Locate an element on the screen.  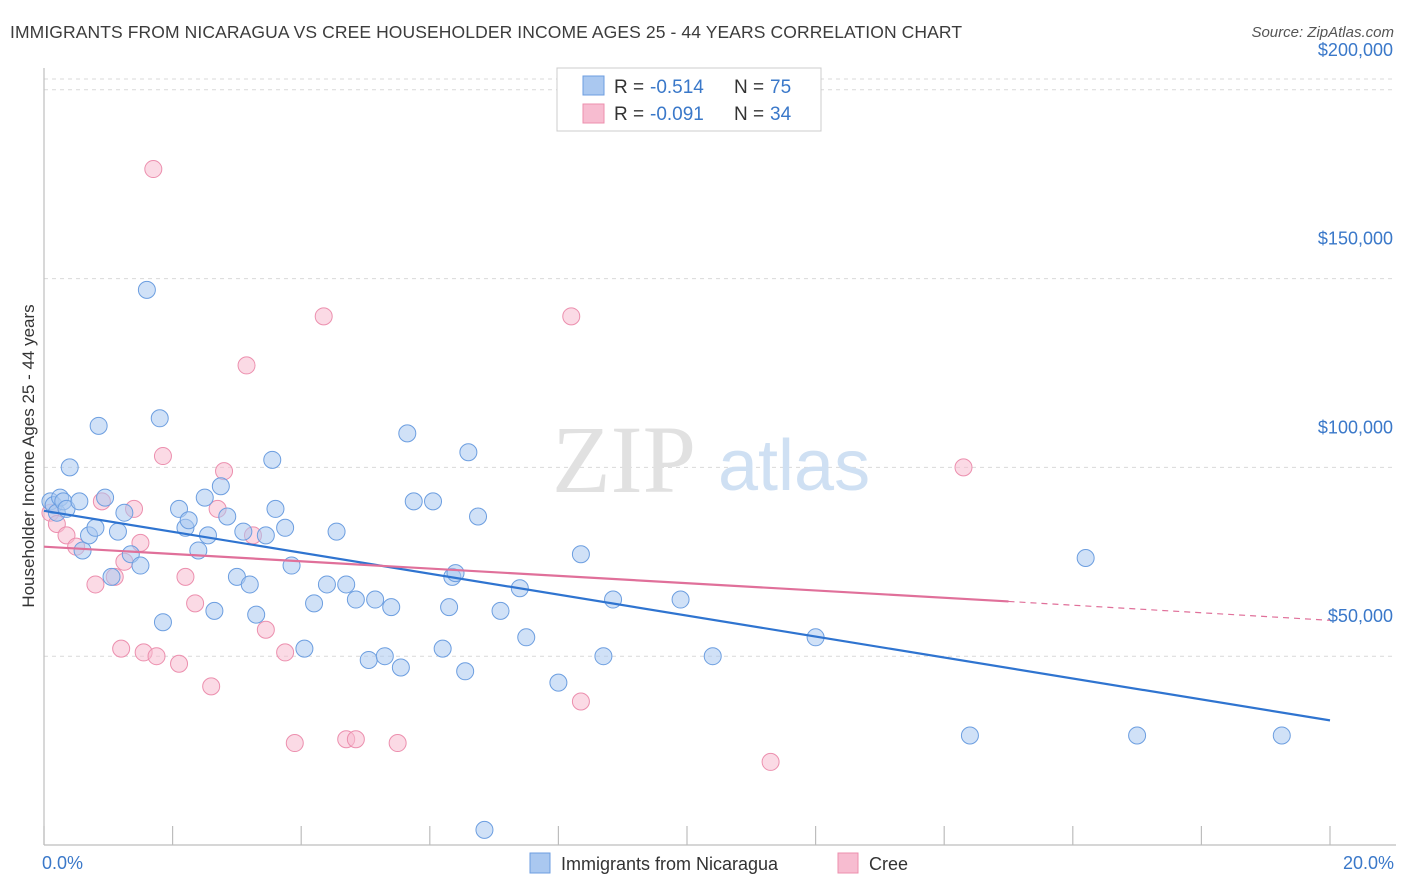
series-legend-label-nicaragua: Immigrants from Nicaragua is located at coordinates (670, 864).